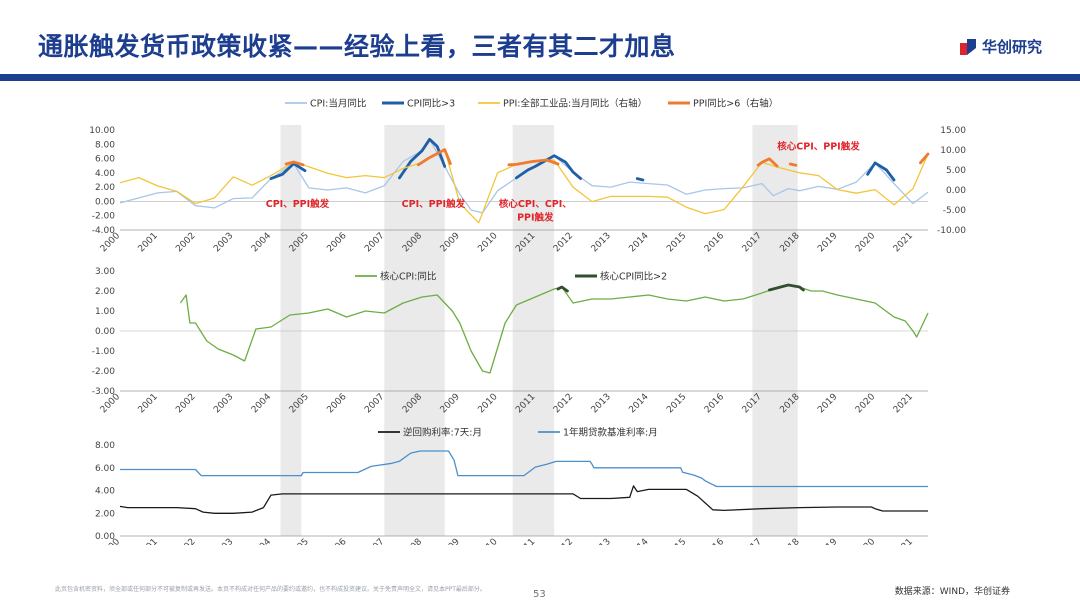 The width and height of the screenshot is (1080, 608). What do you see at coordinates (789, 541) in the screenshot?
I see `x-tick-label: 2018` at bounding box center [789, 541].